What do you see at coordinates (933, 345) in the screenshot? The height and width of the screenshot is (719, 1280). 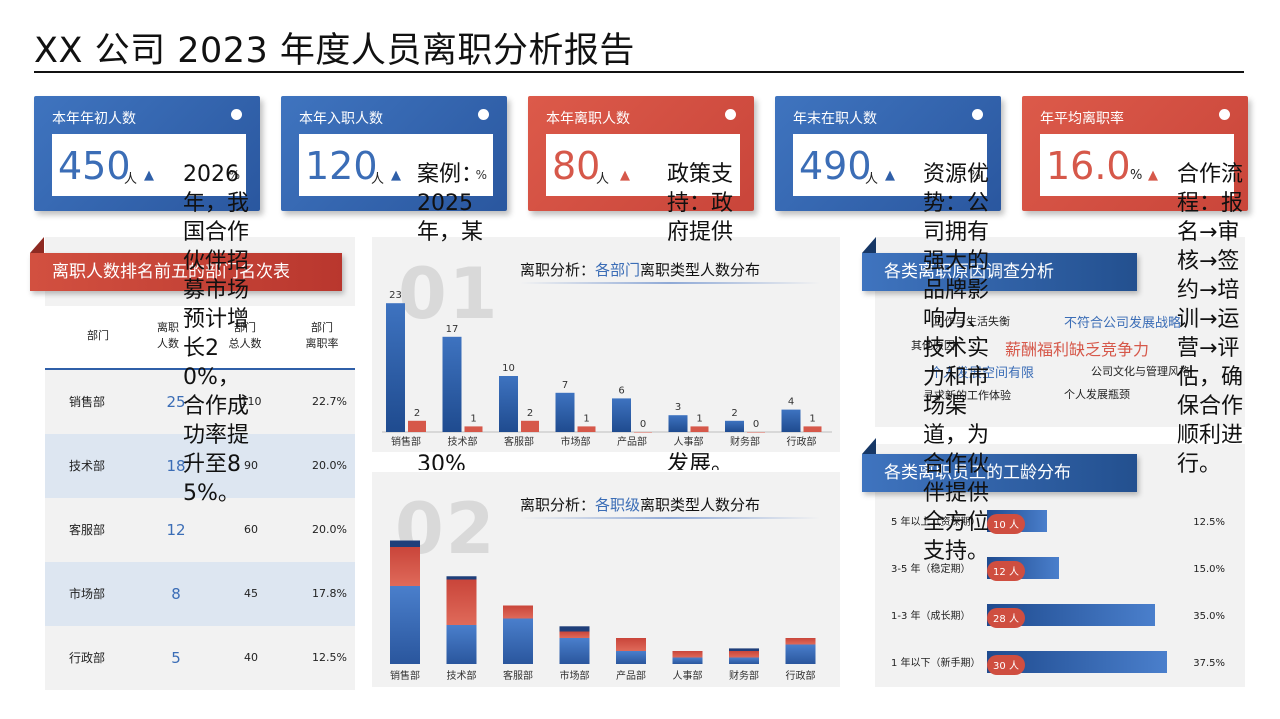 I see `reason-word: 其他原因` at bounding box center [933, 345].